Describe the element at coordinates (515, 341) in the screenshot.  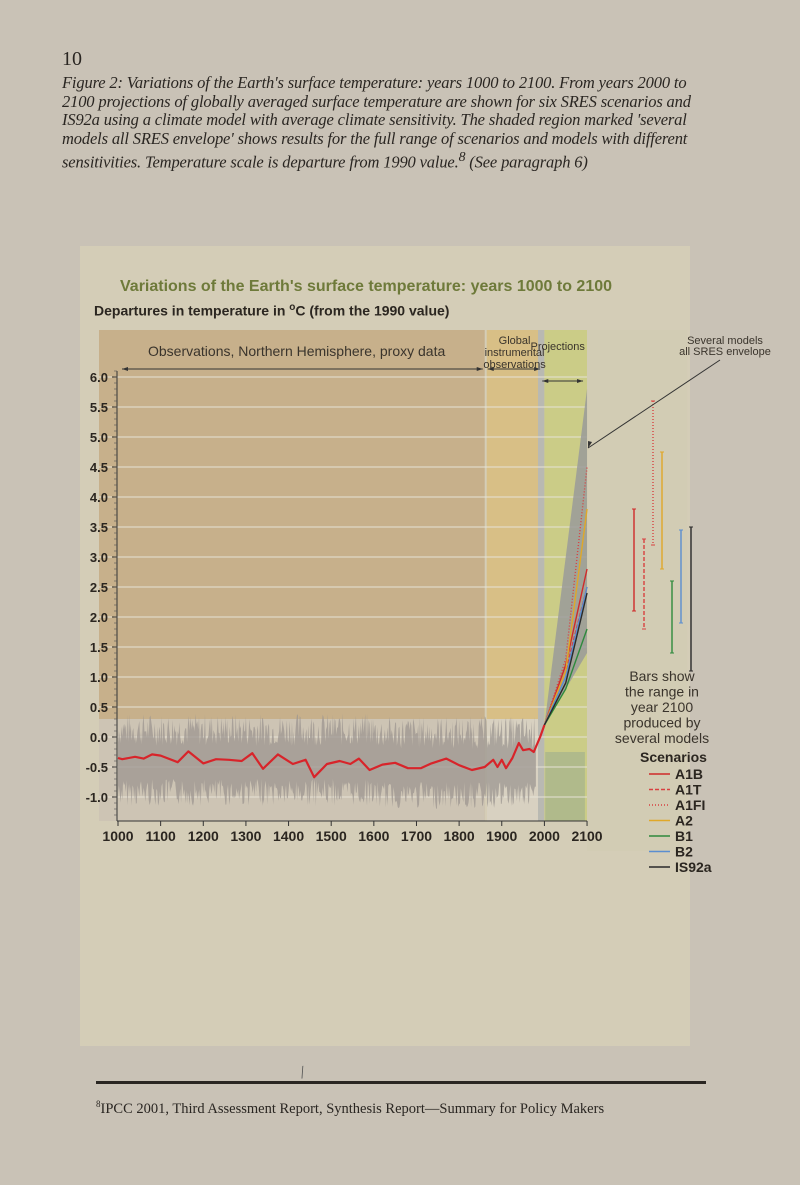
I see `label-instrumental: Global` at that location.